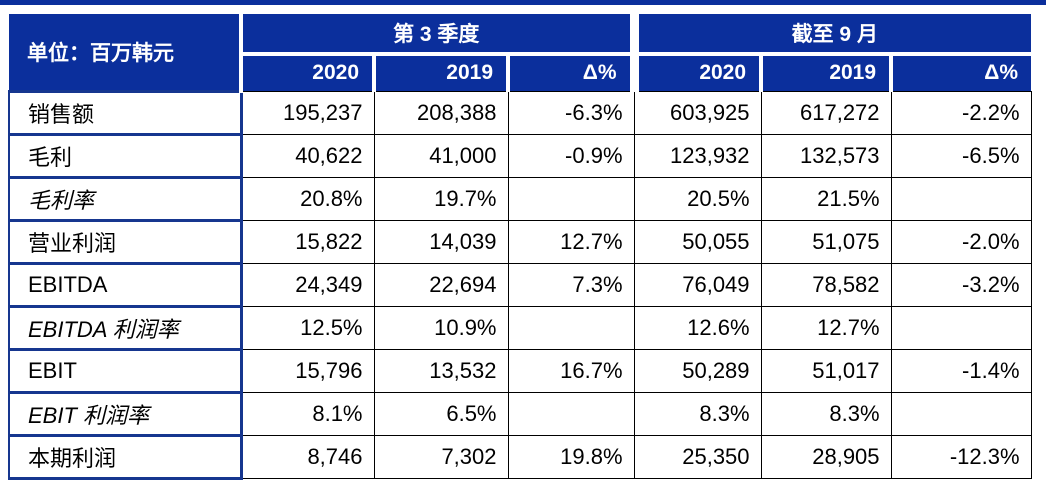  Describe the element at coordinates (826, 284) in the screenshot. I see `data-cell-ytd-2019: 78,582` at that location.